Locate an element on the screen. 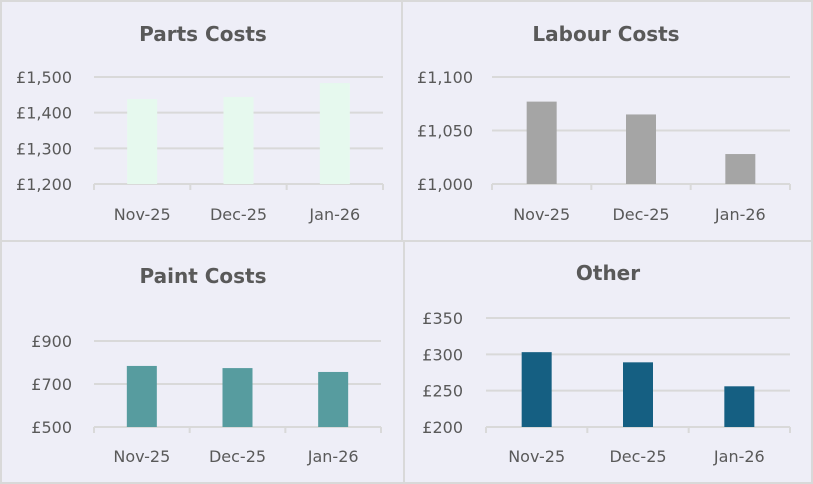 The image size is (813, 484). y-tick-label: £700 is located at coordinates (51, 384).